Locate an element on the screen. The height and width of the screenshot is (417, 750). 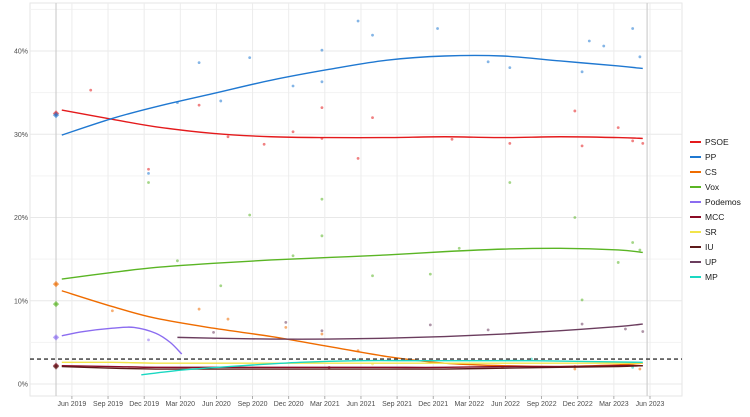
legend-label: CS is located at coordinates (711, 171).